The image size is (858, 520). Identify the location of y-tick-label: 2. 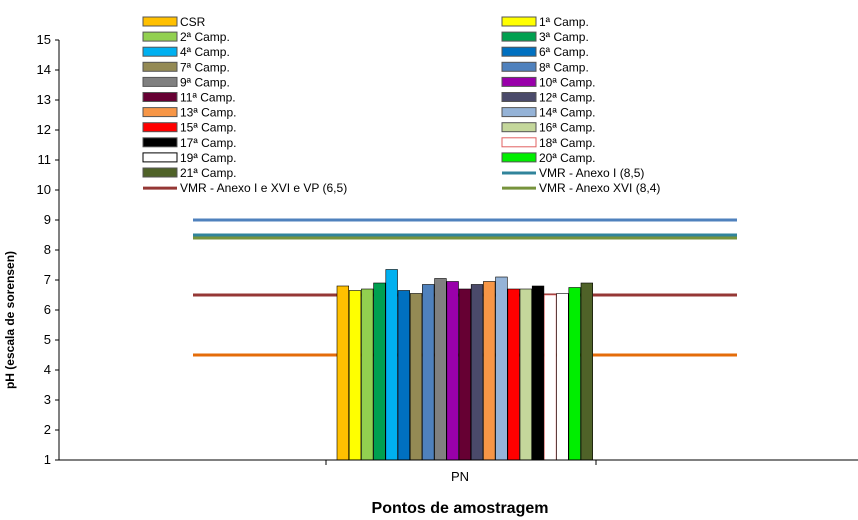
(47, 429).